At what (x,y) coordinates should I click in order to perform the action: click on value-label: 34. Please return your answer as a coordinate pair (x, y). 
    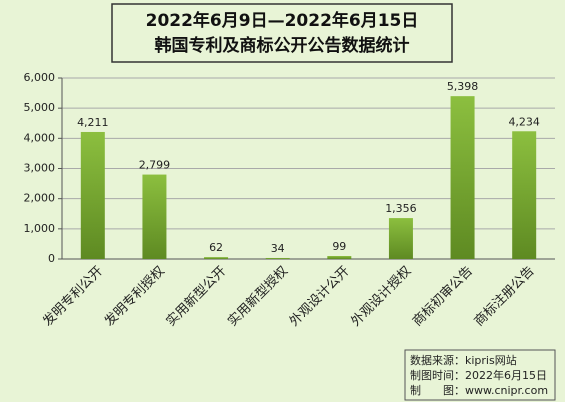
    Looking at the image, I should click on (278, 248).